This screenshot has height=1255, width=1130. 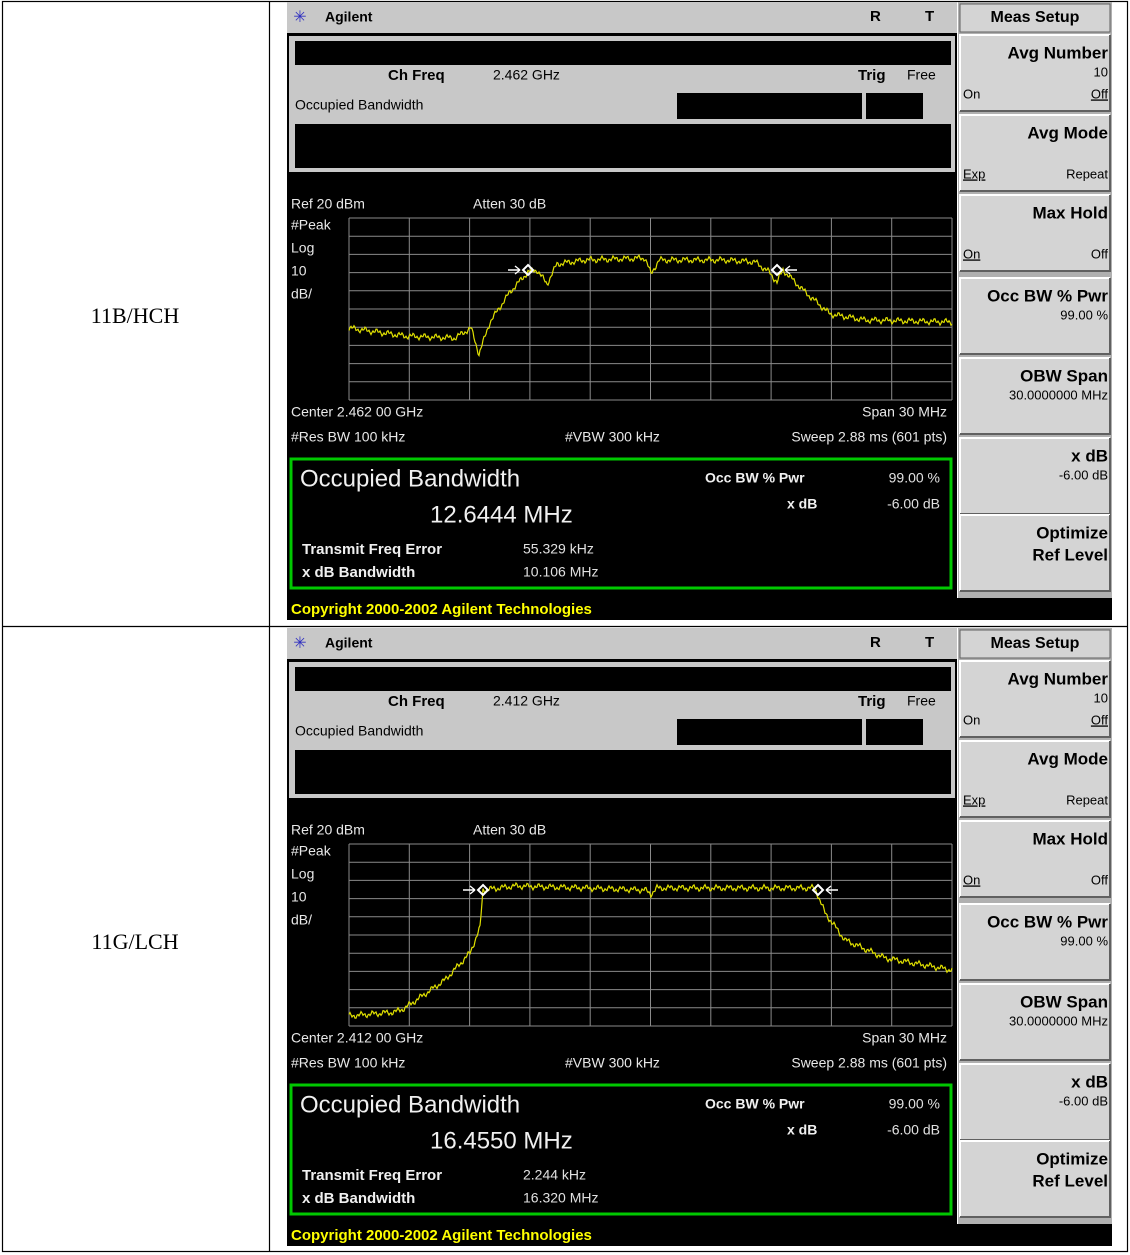 I want to click on softkey-option: Repeat, so click(x=1087, y=799).